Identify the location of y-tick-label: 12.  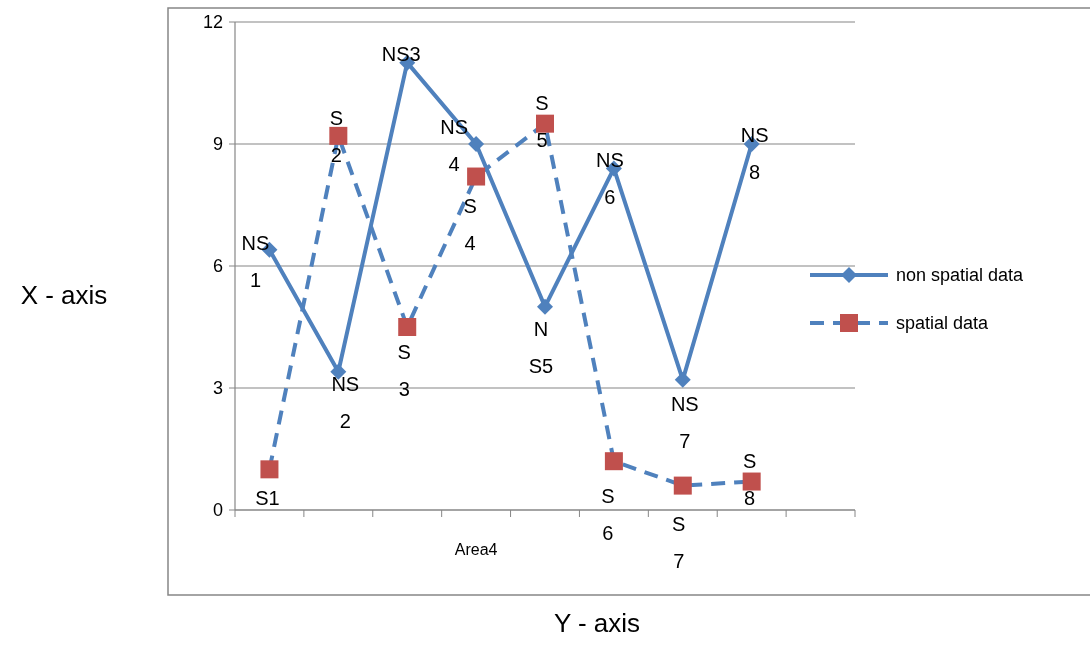
(212, 22).